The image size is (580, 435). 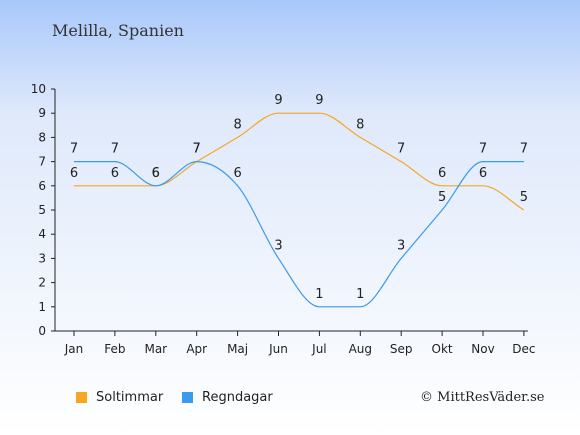 What do you see at coordinates (114, 349) in the screenshot?
I see `x-tick-label: Feb` at bounding box center [114, 349].